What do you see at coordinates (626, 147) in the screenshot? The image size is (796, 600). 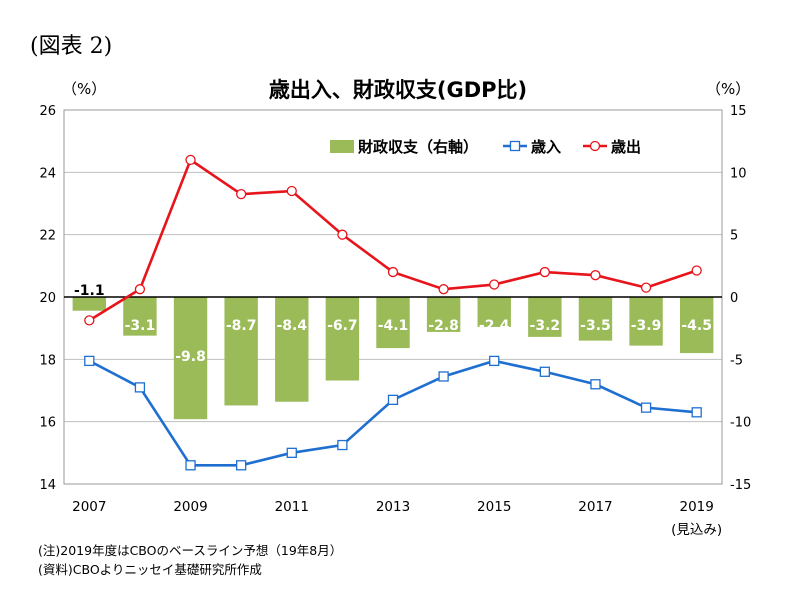 I see `legend-label: 歳出` at bounding box center [626, 147].